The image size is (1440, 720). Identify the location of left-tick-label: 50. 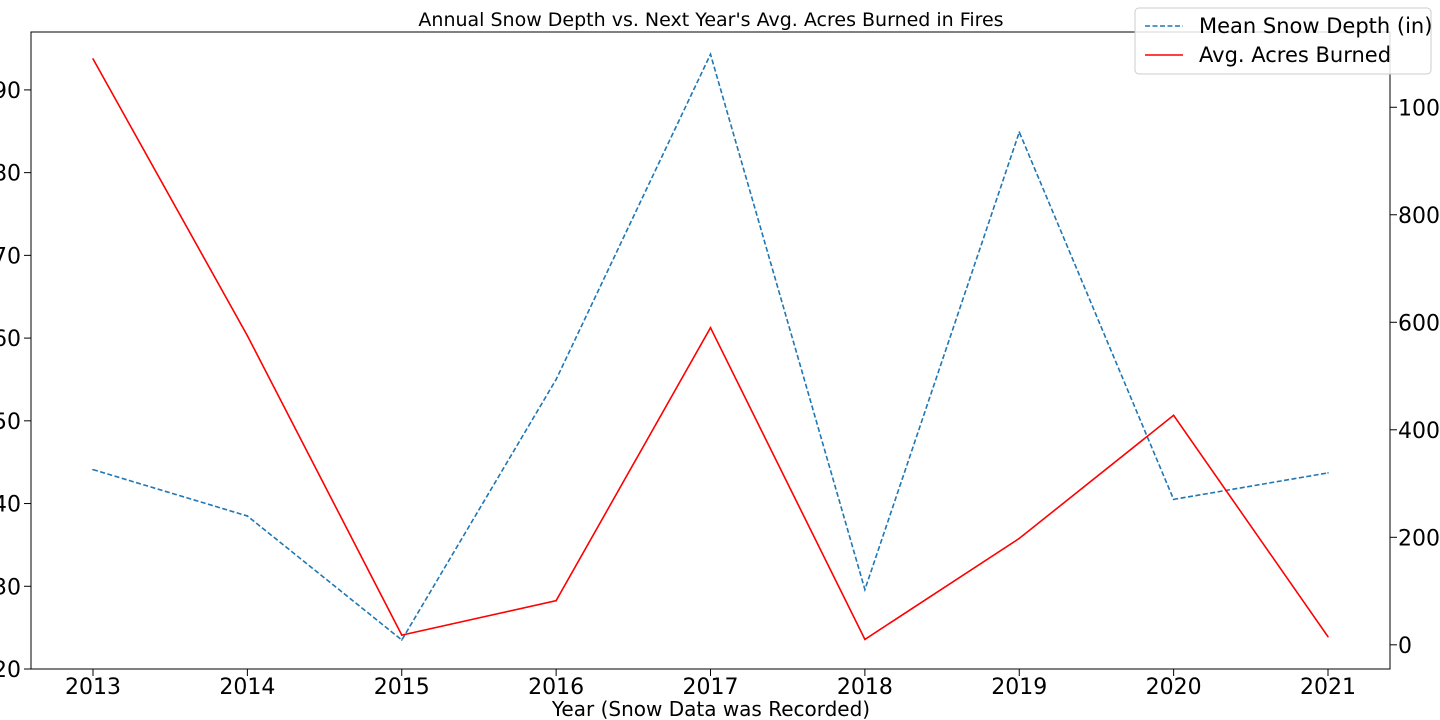
(10, 422).